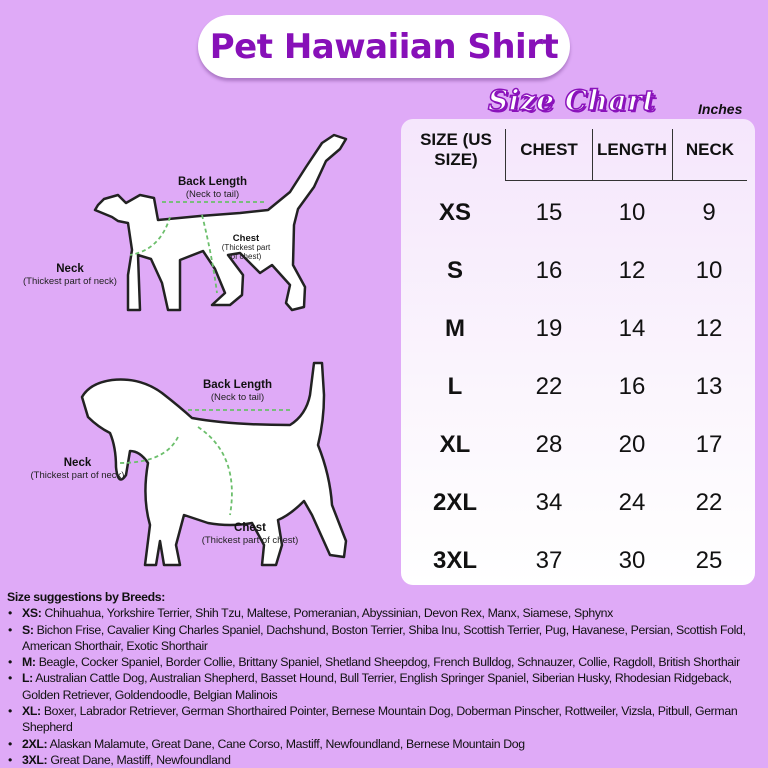  Describe the element at coordinates (250, 540) in the screenshot. I see `dog-chest-note: (Thickest part of chest)` at that location.